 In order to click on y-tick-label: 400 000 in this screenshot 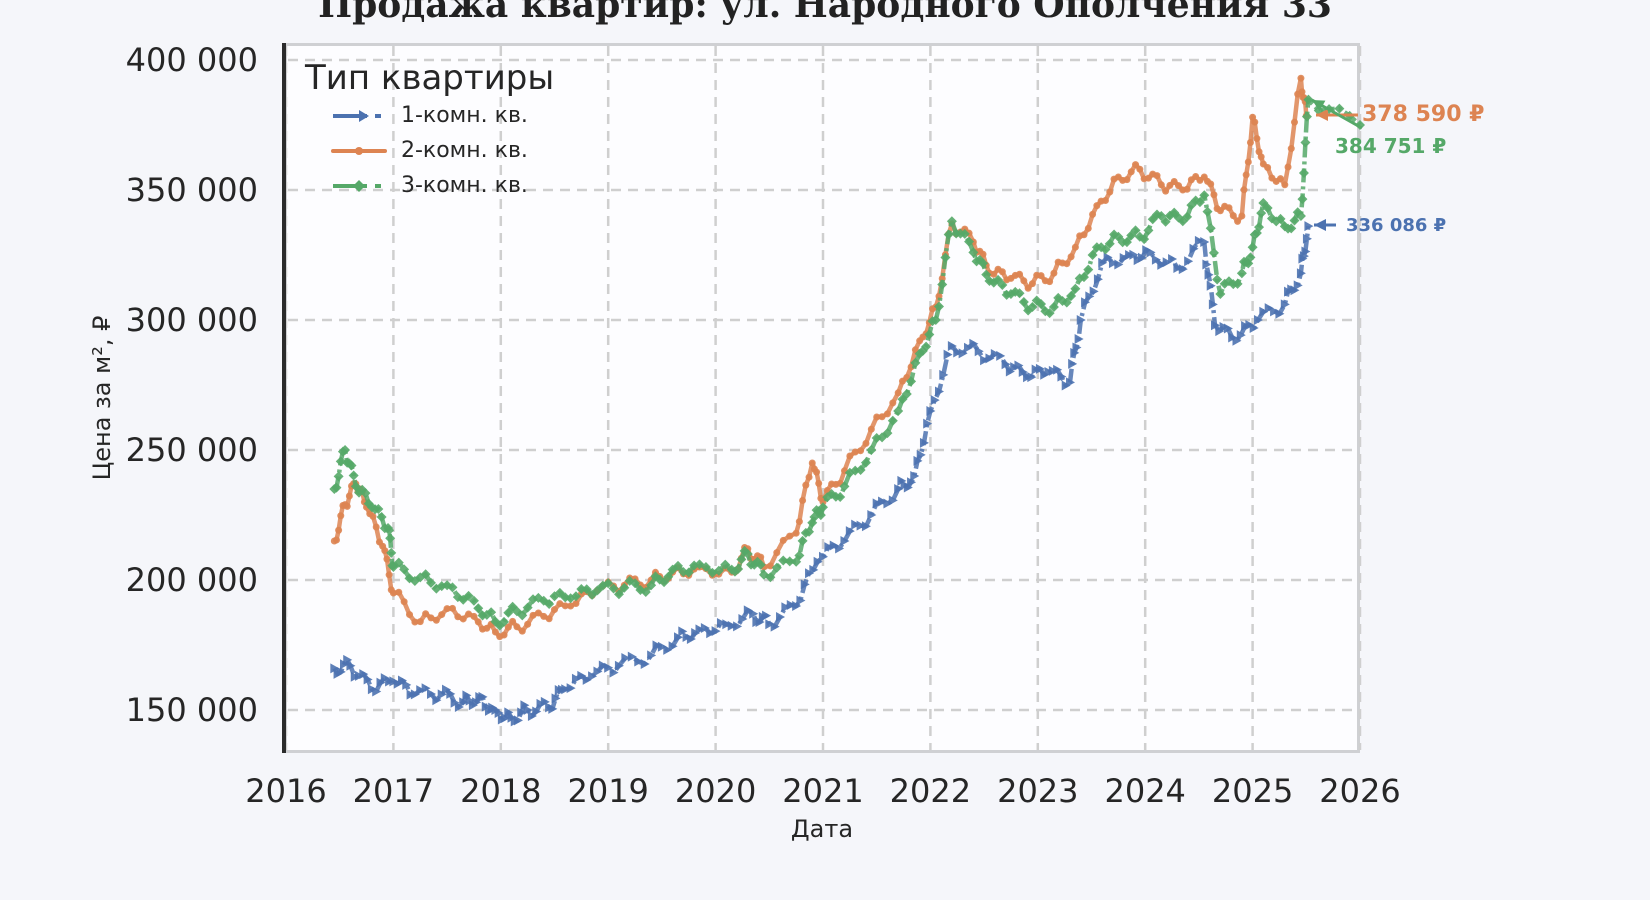, I will do `click(191, 60)`.